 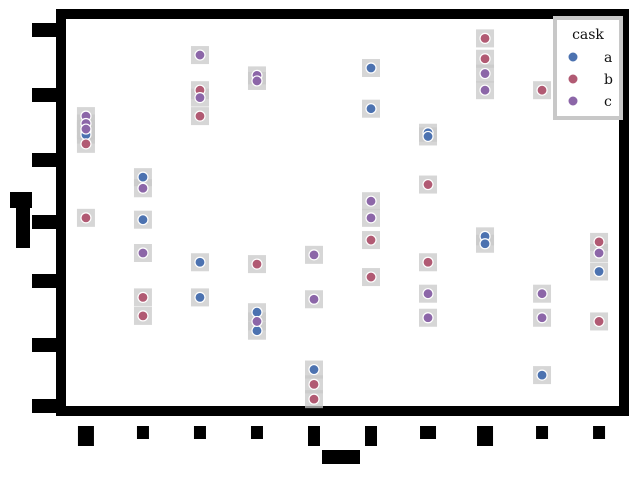 What do you see at coordinates (21, 220) in the screenshot?
I see `y-axis-label` at bounding box center [21, 220].